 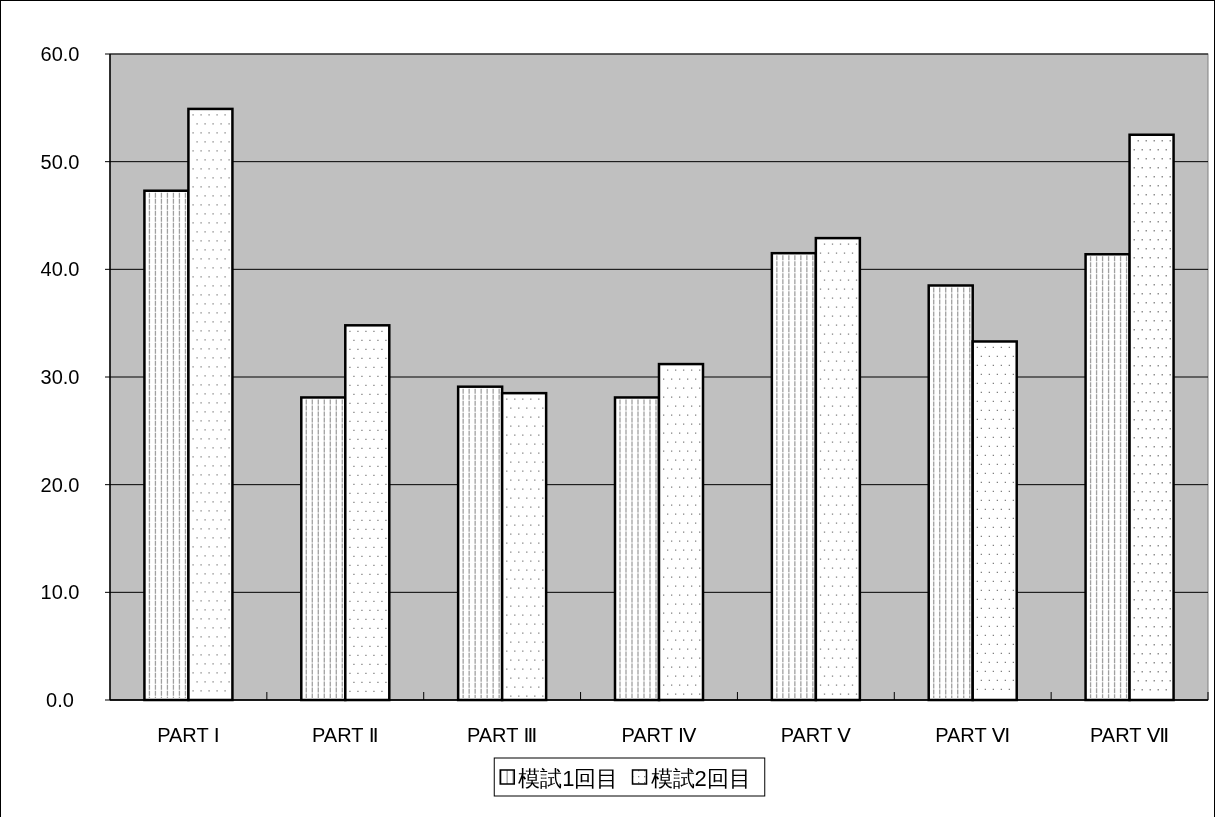 I want to click on y-tick-label: 50.0, so click(x=60, y=161).